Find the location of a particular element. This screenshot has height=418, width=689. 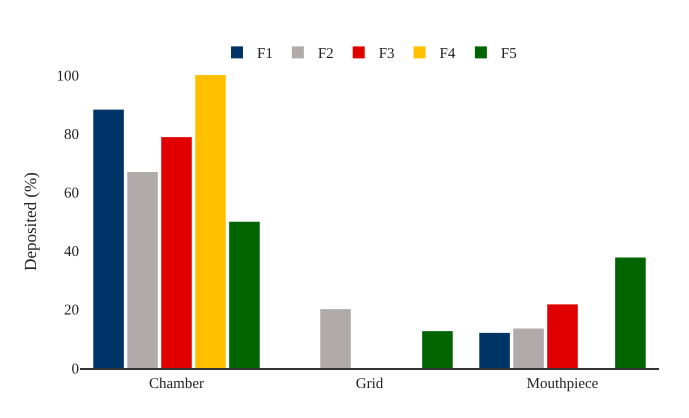

legend-label: F2 is located at coordinates (326, 54).